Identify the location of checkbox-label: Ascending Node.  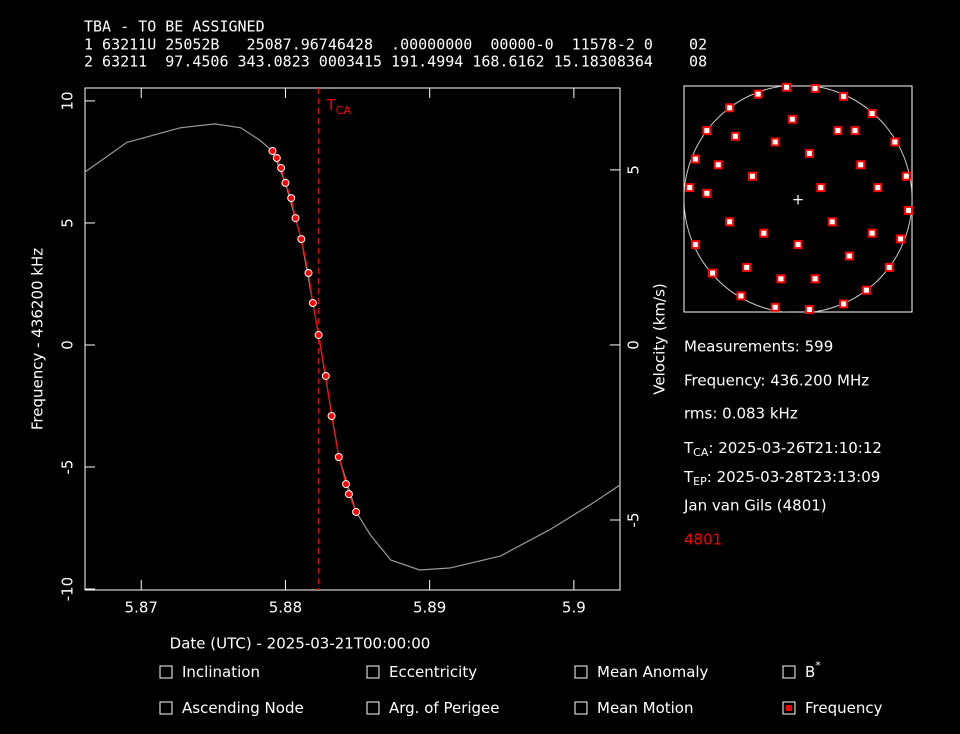
(243, 708).